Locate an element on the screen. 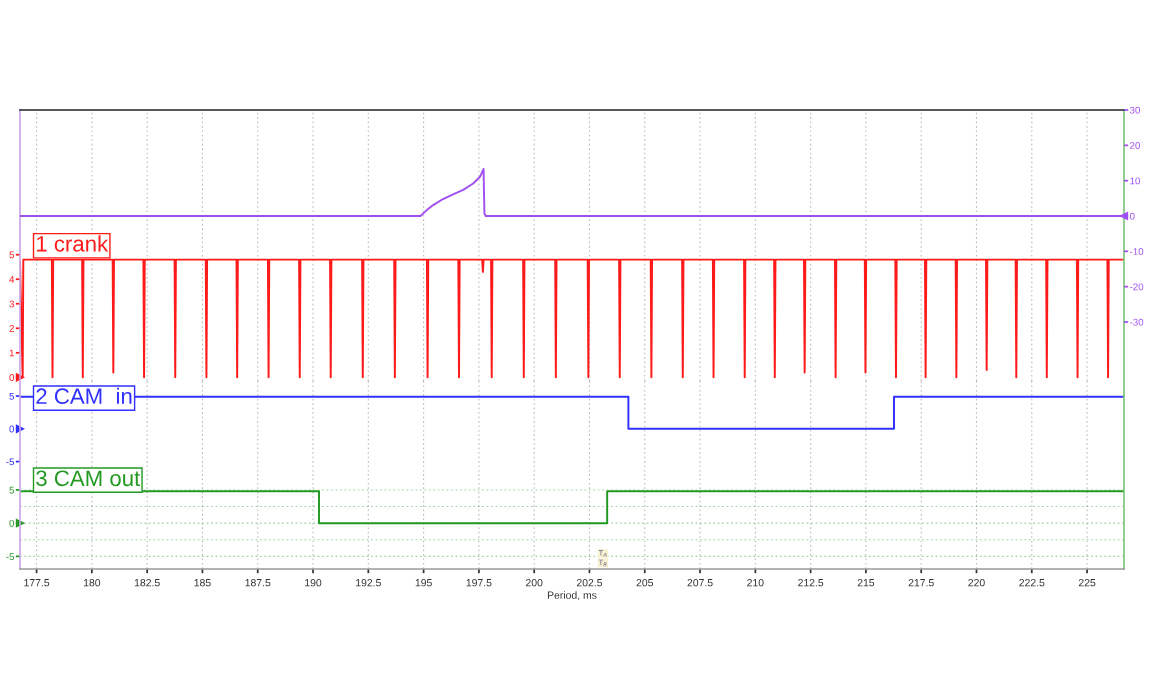 Image resolution: width=1156 pixels, height=700 pixels. x-tick-label: 182.5 is located at coordinates (147, 583).